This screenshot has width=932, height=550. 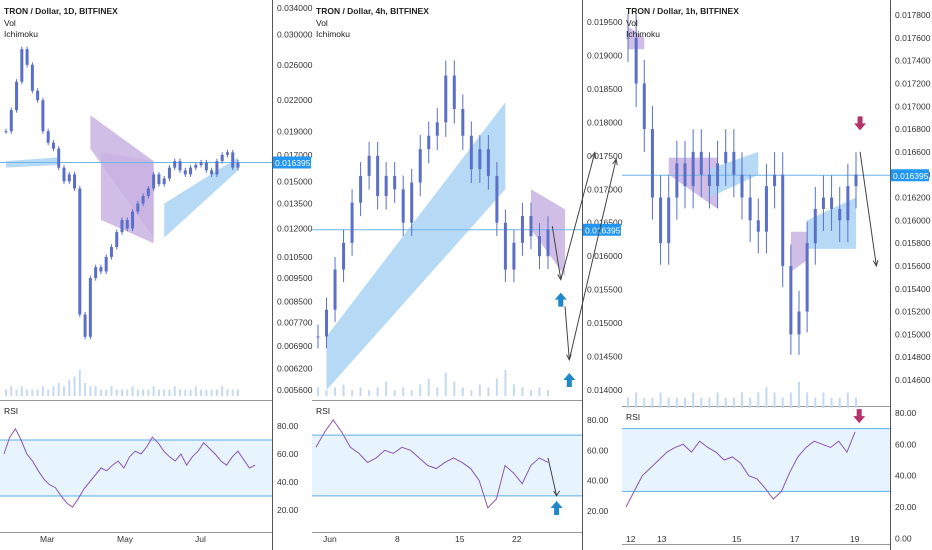 I want to click on y-tick-label: 0.006200, so click(x=295, y=368).